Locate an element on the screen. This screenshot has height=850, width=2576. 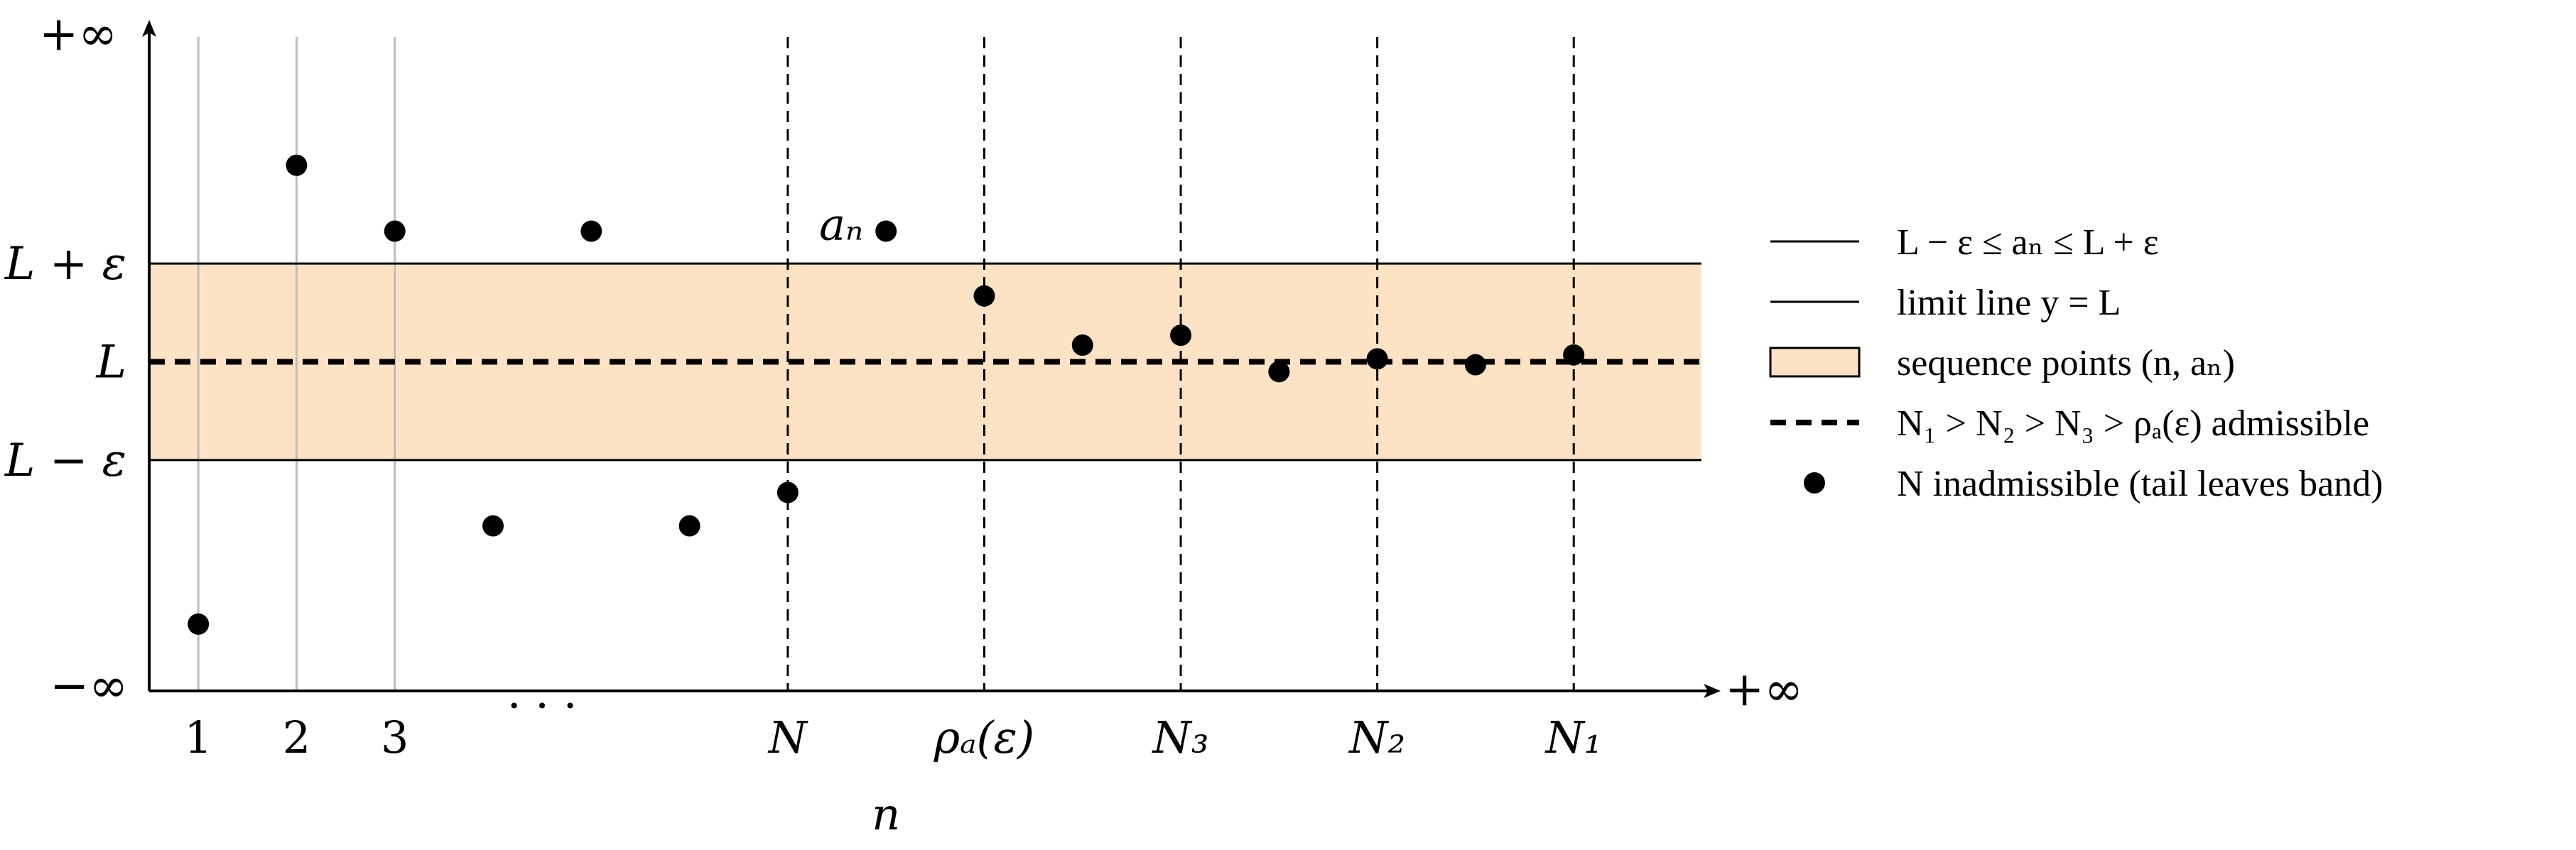
legend-entry: limit line y = L is located at coordinates (1945, 303).